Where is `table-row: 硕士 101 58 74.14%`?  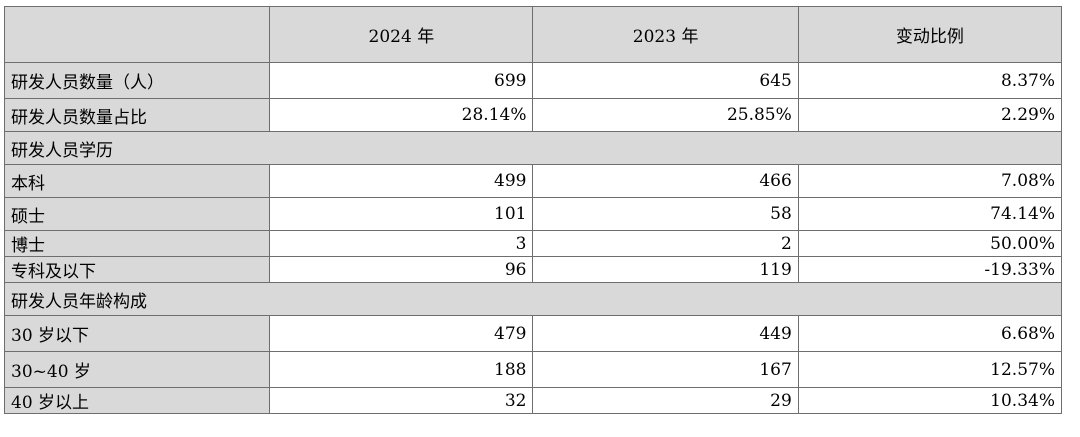 table-row: 硕士 101 58 74.14% is located at coordinates (533, 214).